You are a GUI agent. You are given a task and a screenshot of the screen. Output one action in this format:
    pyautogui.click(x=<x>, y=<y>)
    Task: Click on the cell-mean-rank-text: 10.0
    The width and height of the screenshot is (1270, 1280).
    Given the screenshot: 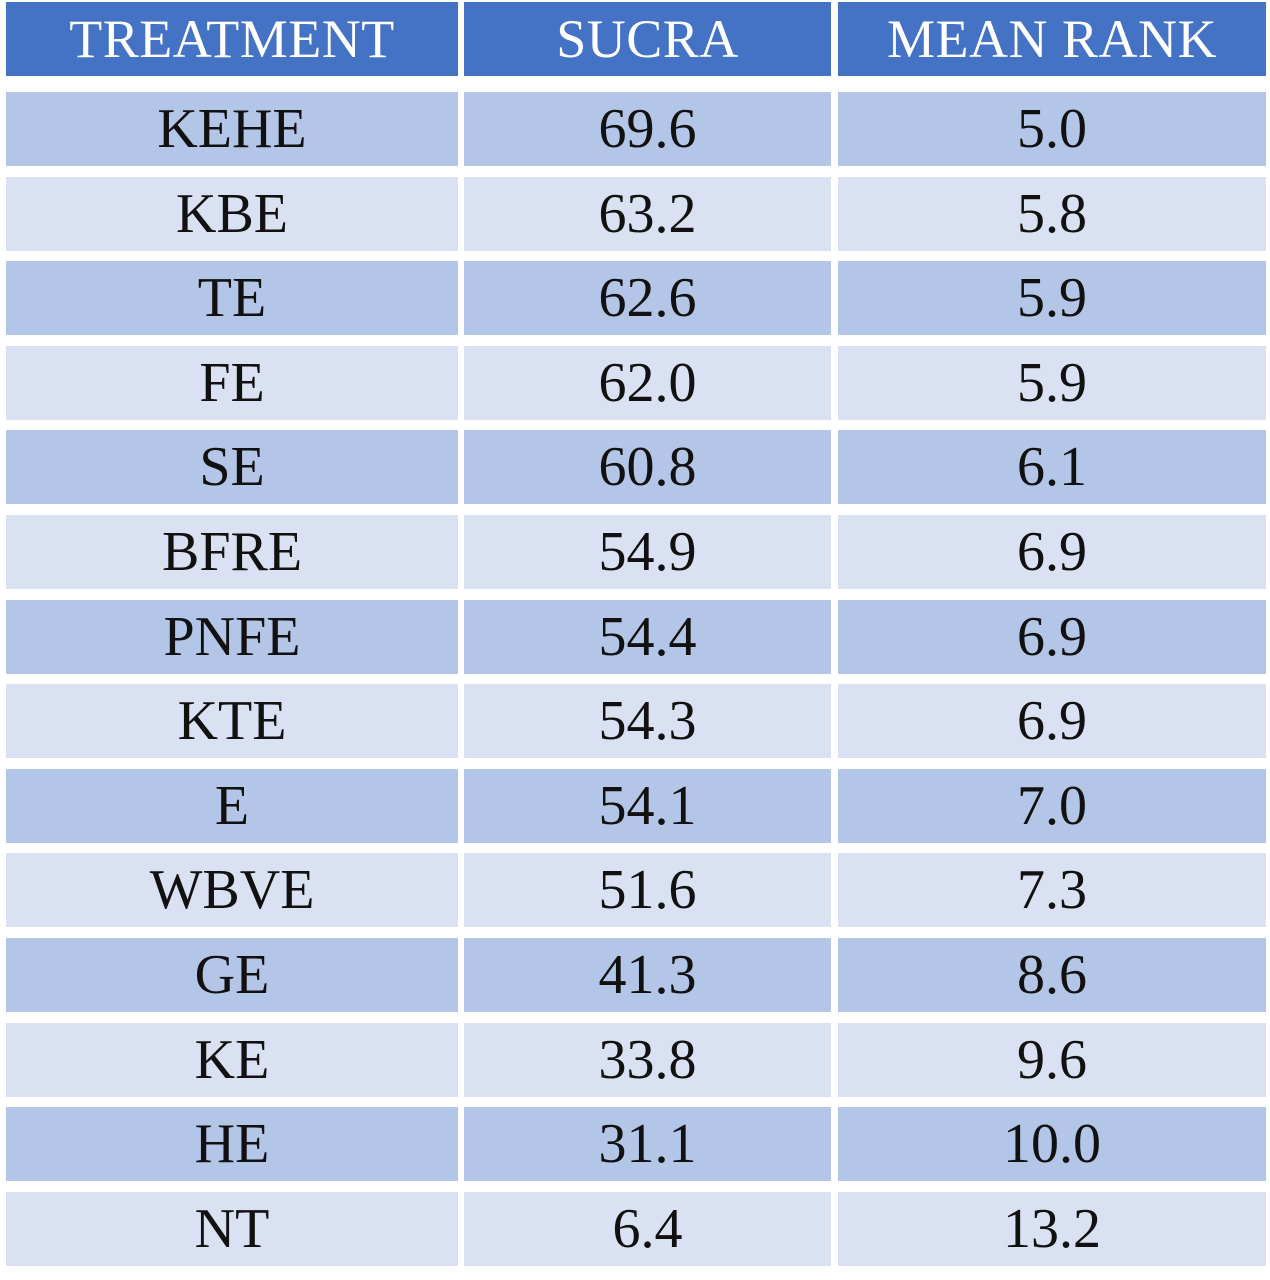 What is the action you would take?
    pyautogui.click(x=1052, y=1144)
    